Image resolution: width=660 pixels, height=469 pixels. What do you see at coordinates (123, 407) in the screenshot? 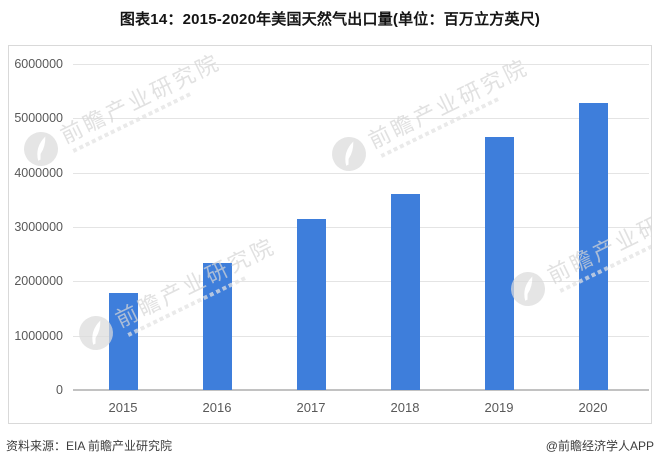
I see `x-tick-label: 2015` at bounding box center [123, 407].